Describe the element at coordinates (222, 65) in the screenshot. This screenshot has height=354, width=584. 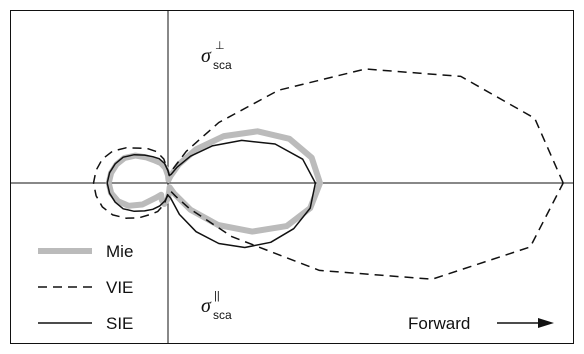
I see `sigma-perp-subscript: sca` at that location.